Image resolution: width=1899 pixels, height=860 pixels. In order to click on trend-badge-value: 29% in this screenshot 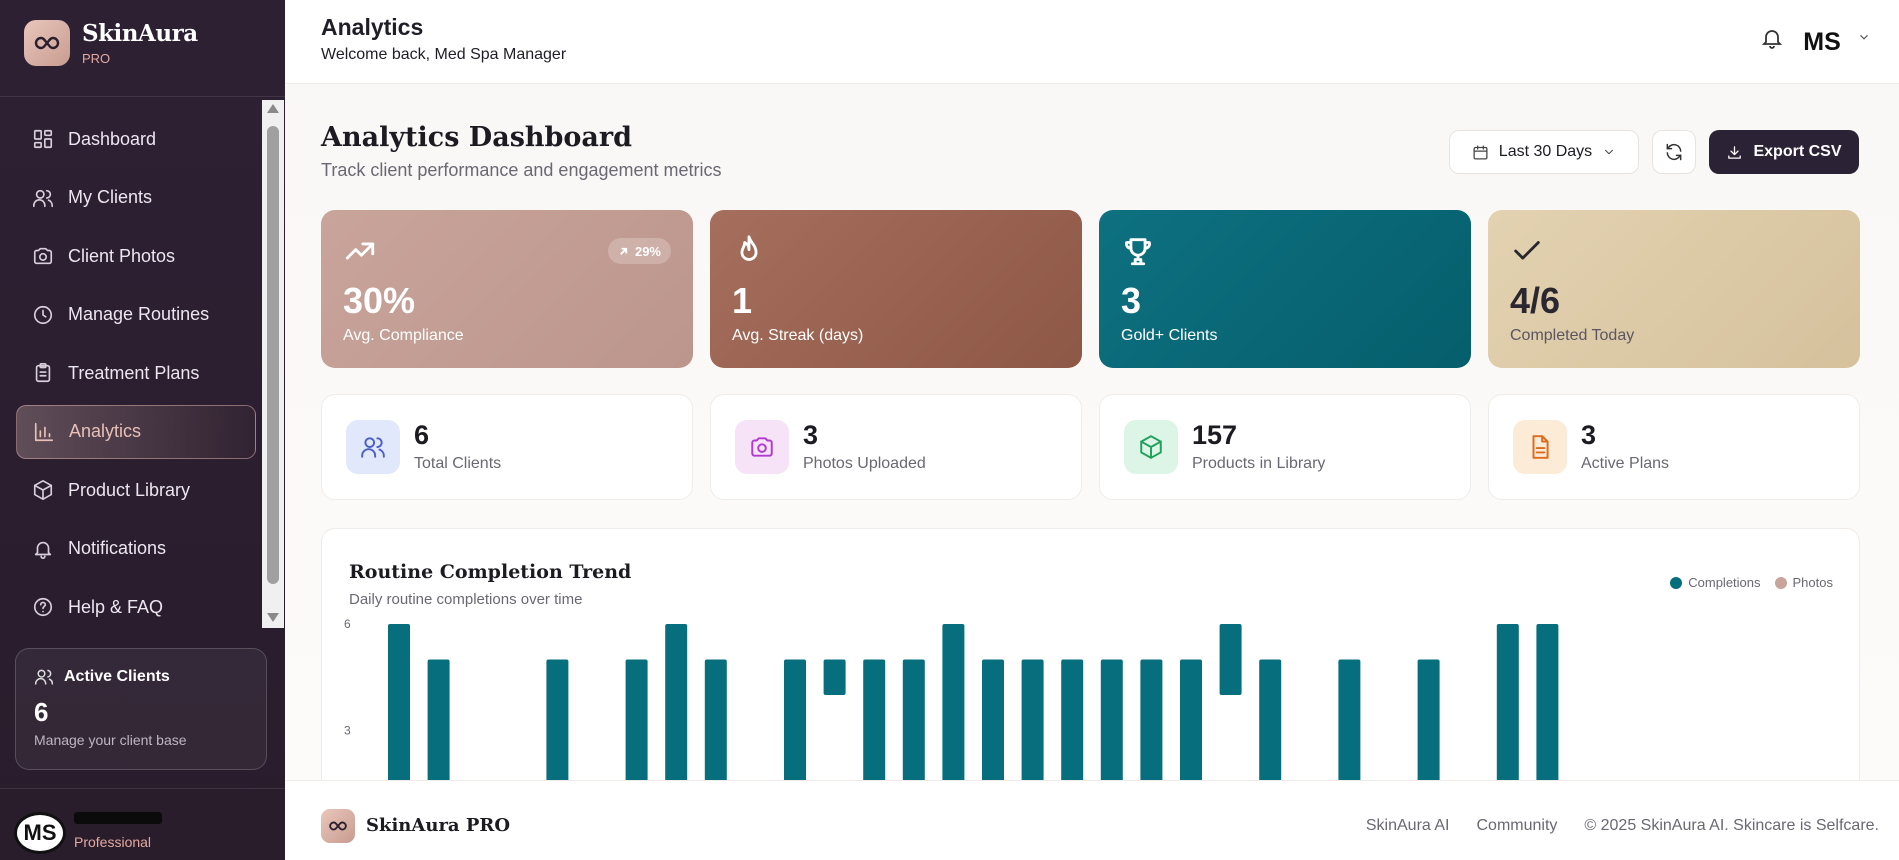, I will do `click(647, 251)`.